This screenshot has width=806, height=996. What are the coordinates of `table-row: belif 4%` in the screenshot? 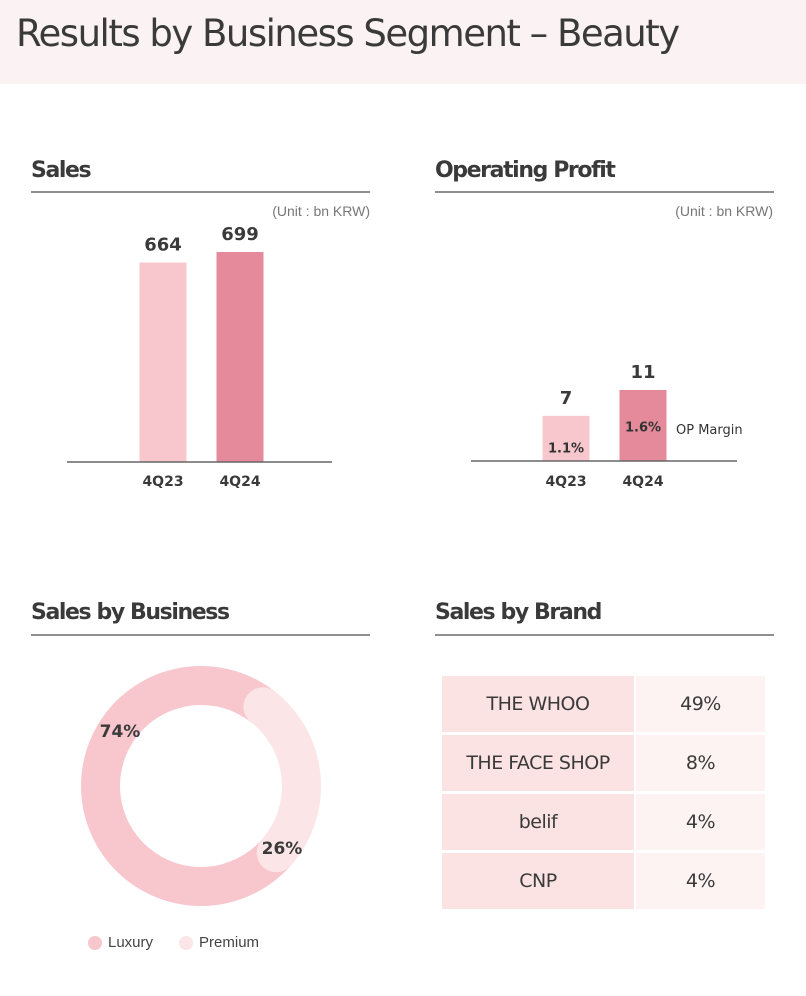 It's located at (603, 822).